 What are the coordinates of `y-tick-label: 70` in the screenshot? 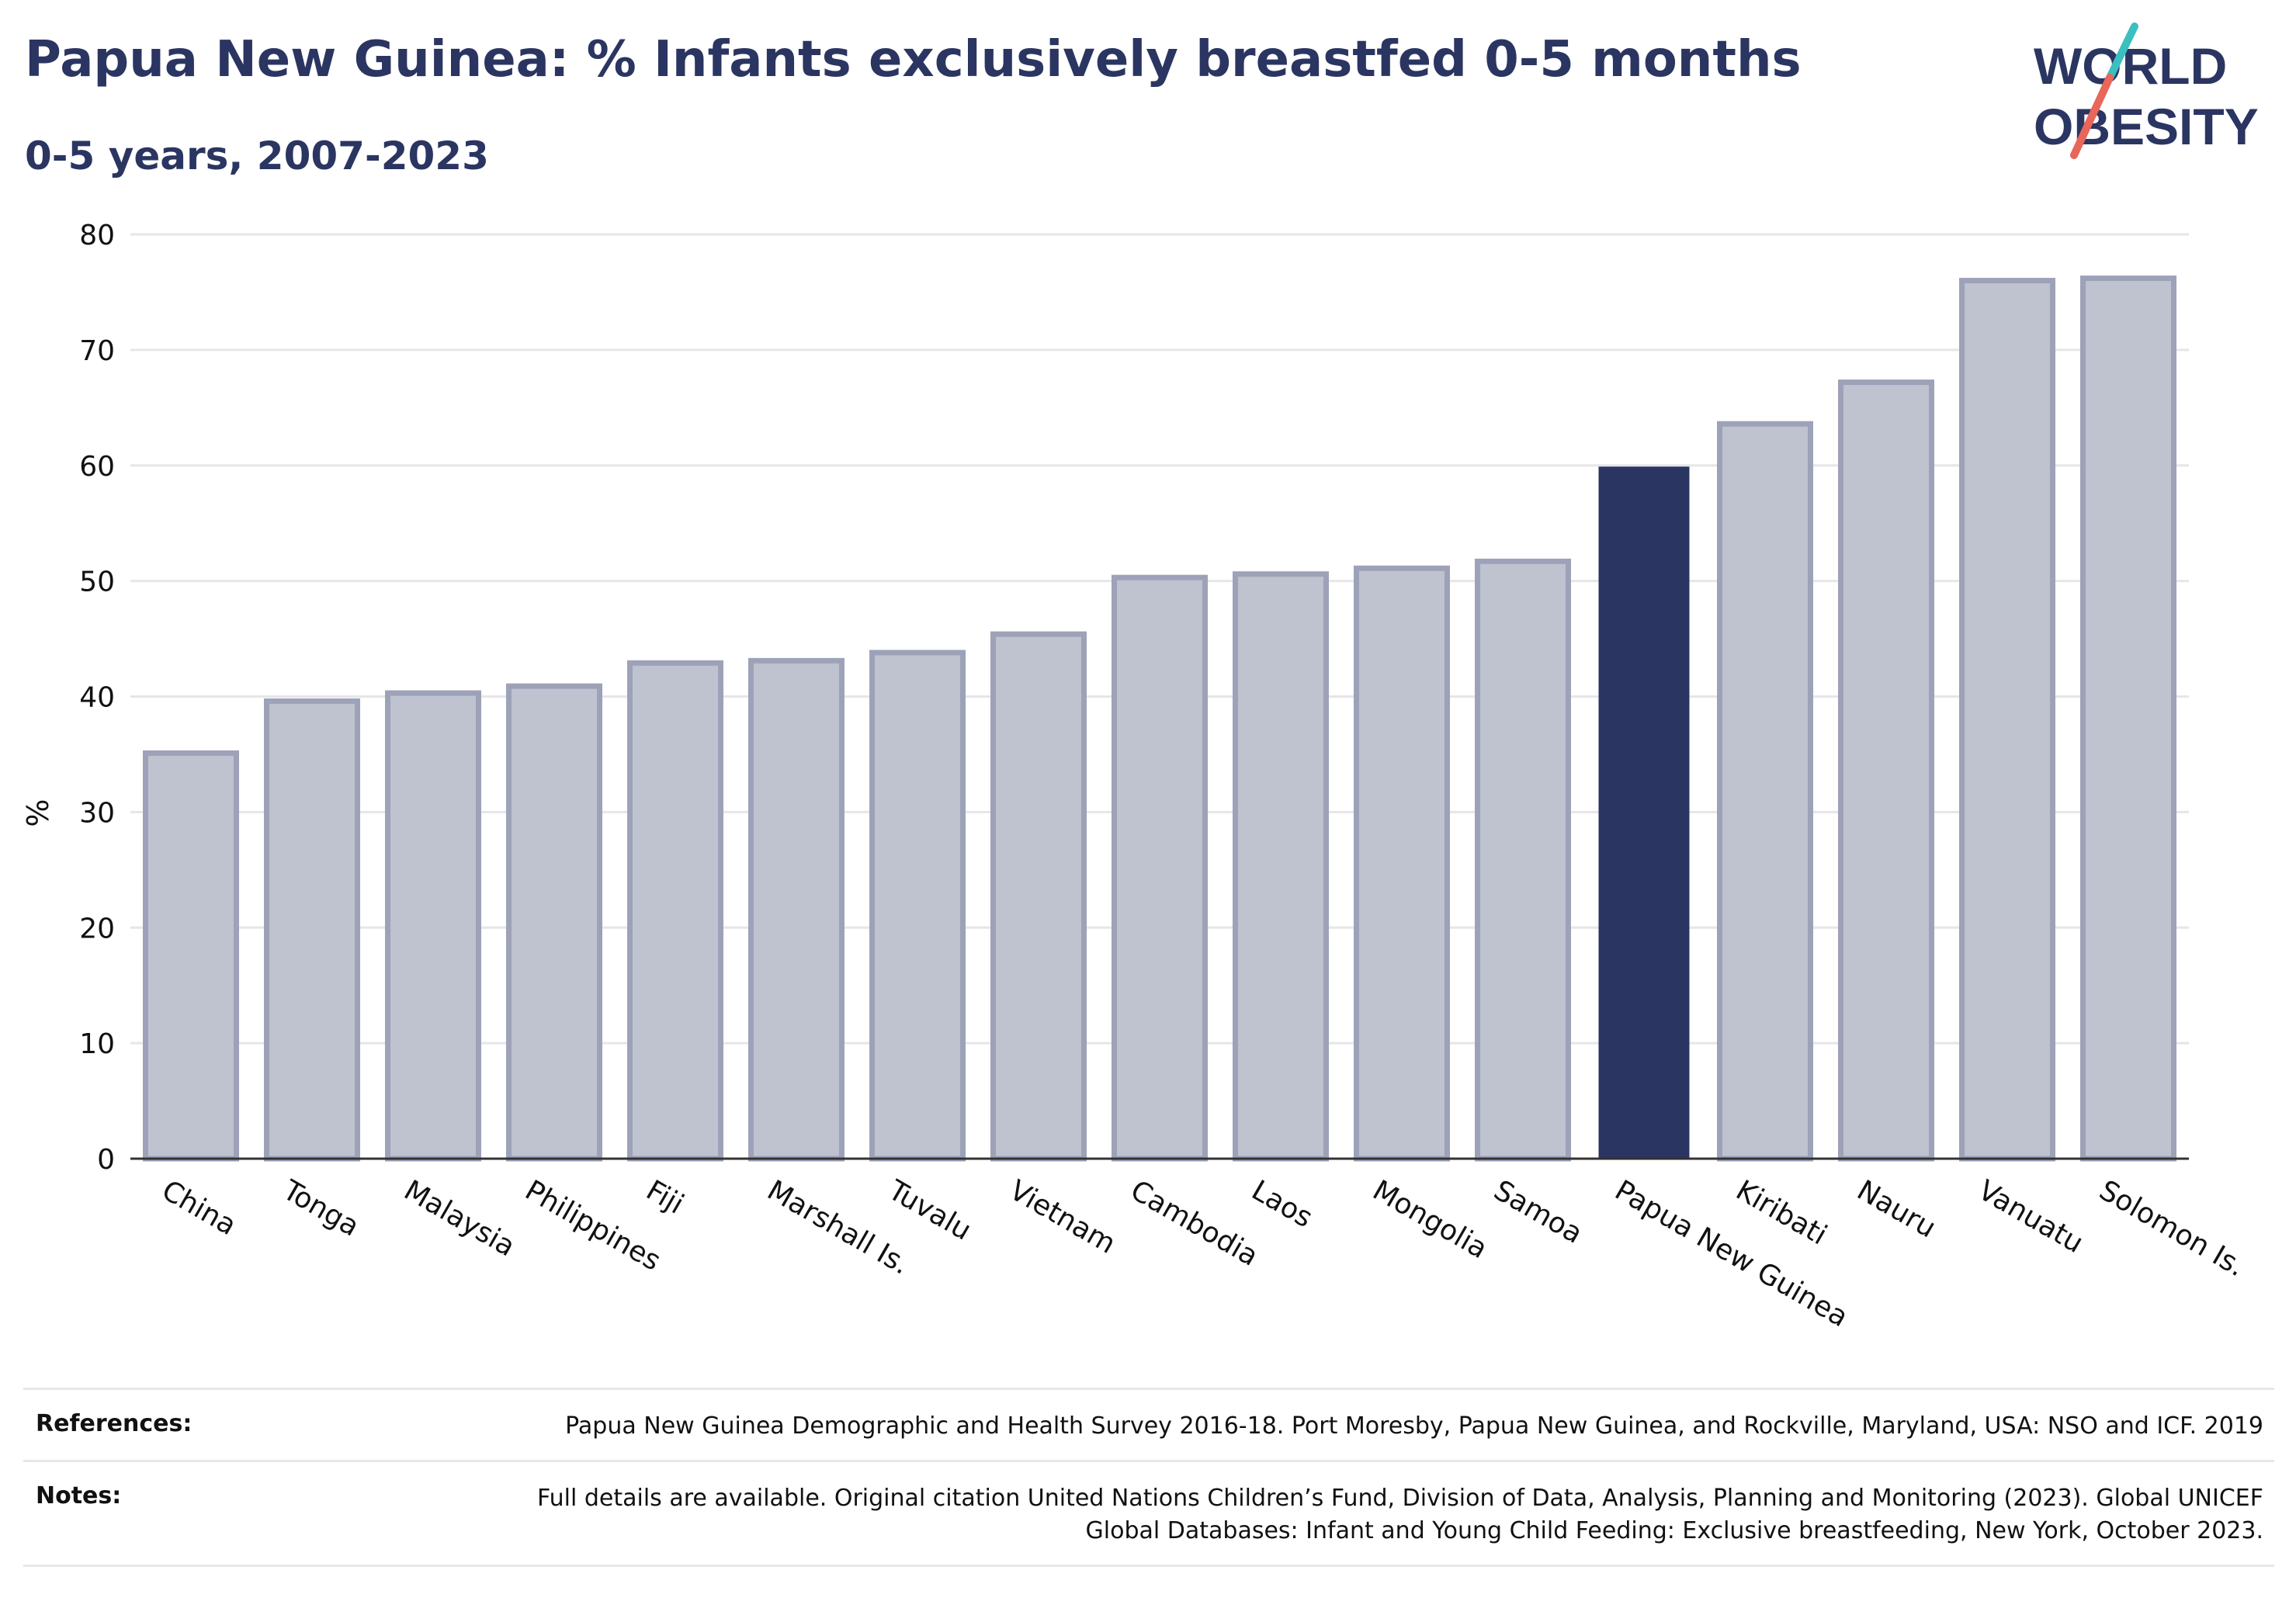 It's located at (97, 351).